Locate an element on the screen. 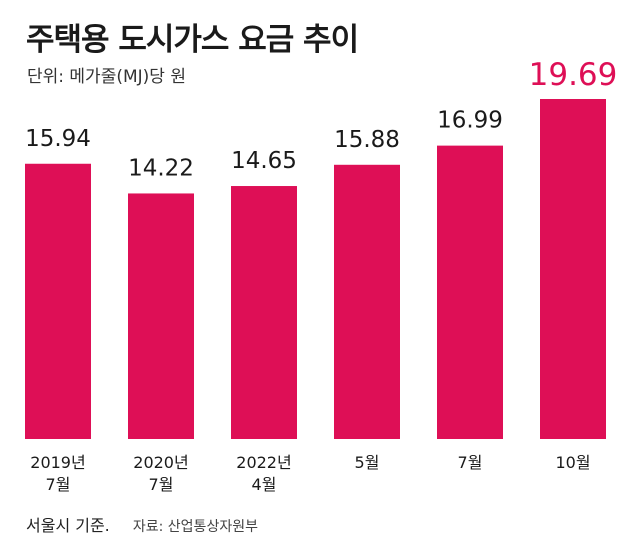 This screenshot has width=640, height=547. category-label-2-1: 4월 is located at coordinates (264, 484).